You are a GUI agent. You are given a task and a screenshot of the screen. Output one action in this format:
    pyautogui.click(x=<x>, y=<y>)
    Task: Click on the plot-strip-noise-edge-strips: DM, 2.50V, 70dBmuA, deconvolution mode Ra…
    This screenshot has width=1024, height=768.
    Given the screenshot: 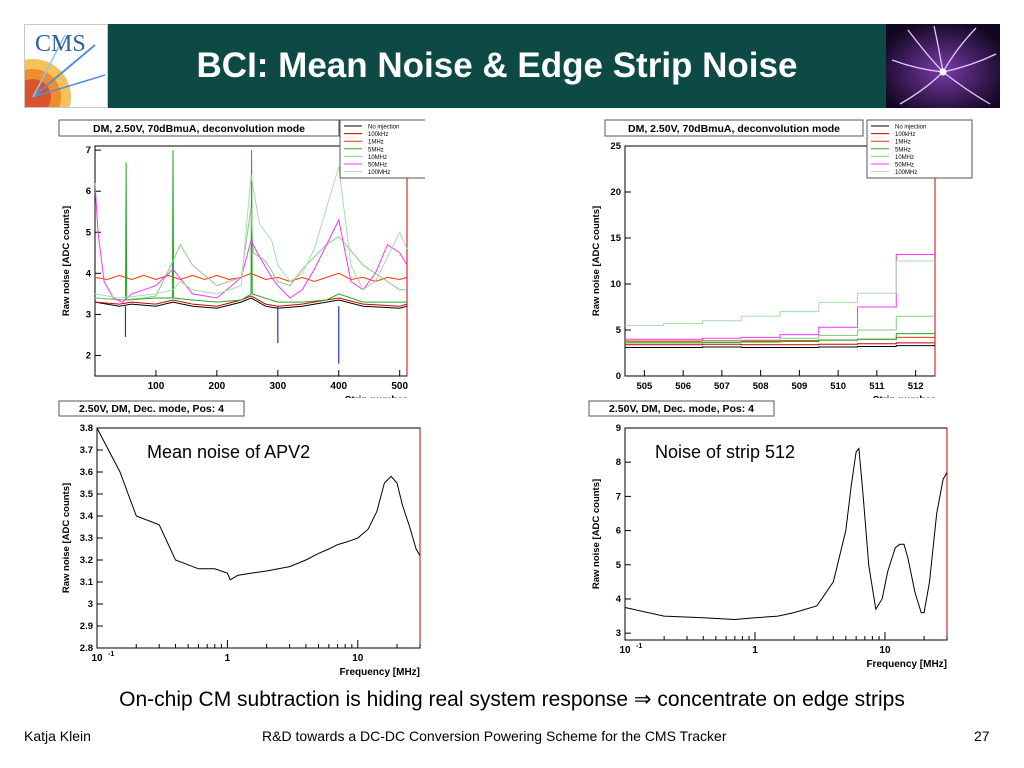 What is the action you would take?
    pyautogui.click(x=782, y=258)
    